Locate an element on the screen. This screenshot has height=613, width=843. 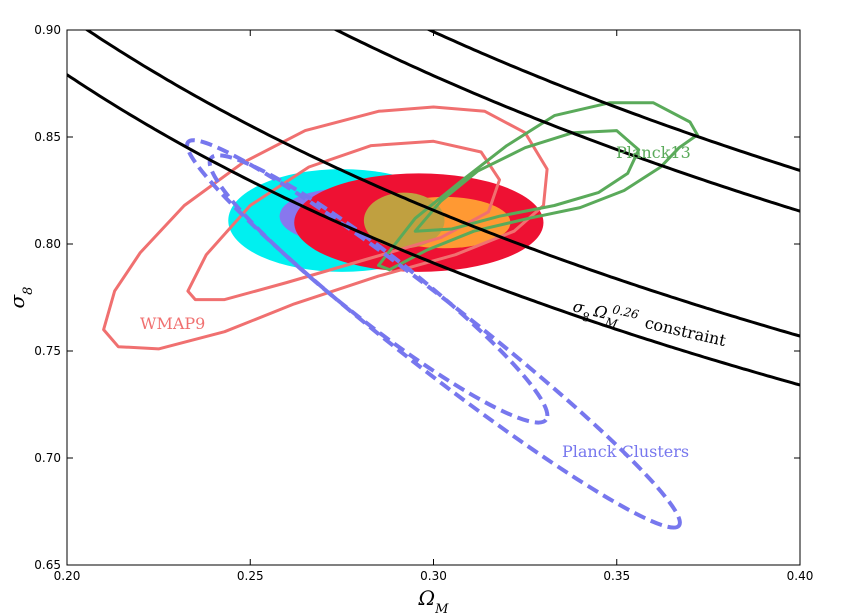
planck13-contour-outer is located at coordinates (538, 186).